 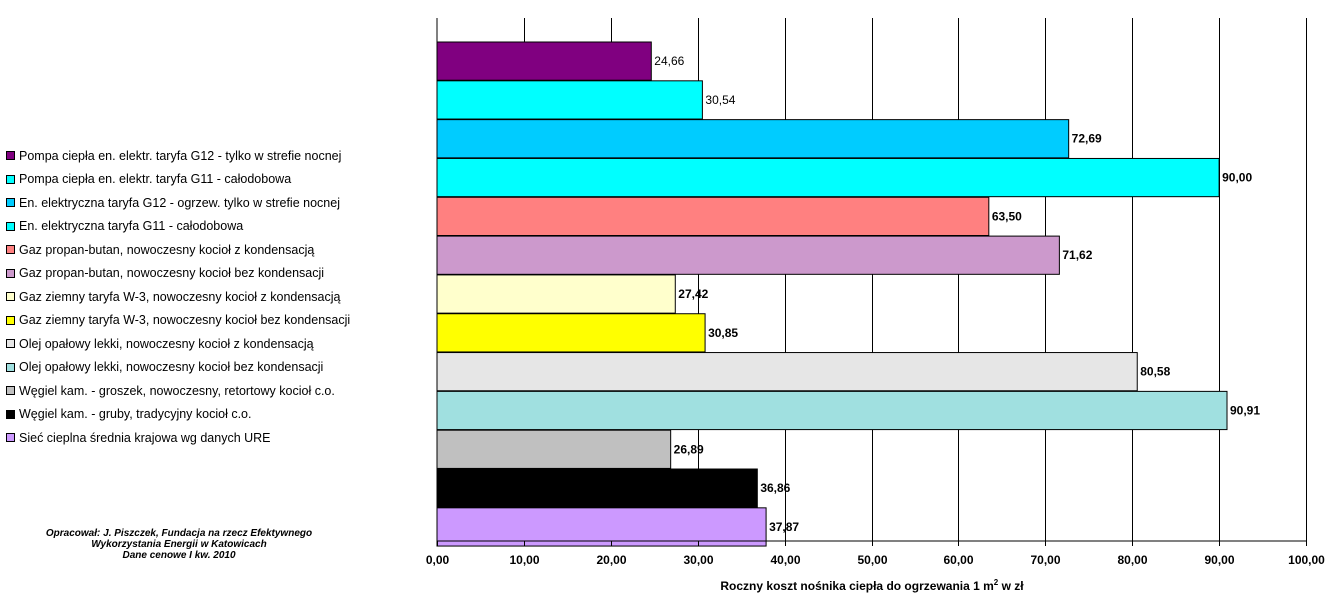 I want to click on bar-value-label: 72,69, so click(x=1087, y=139).